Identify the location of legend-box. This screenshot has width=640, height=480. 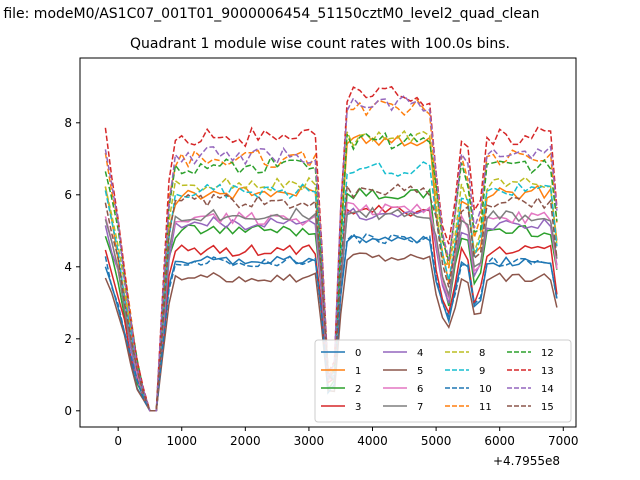
(443, 381).